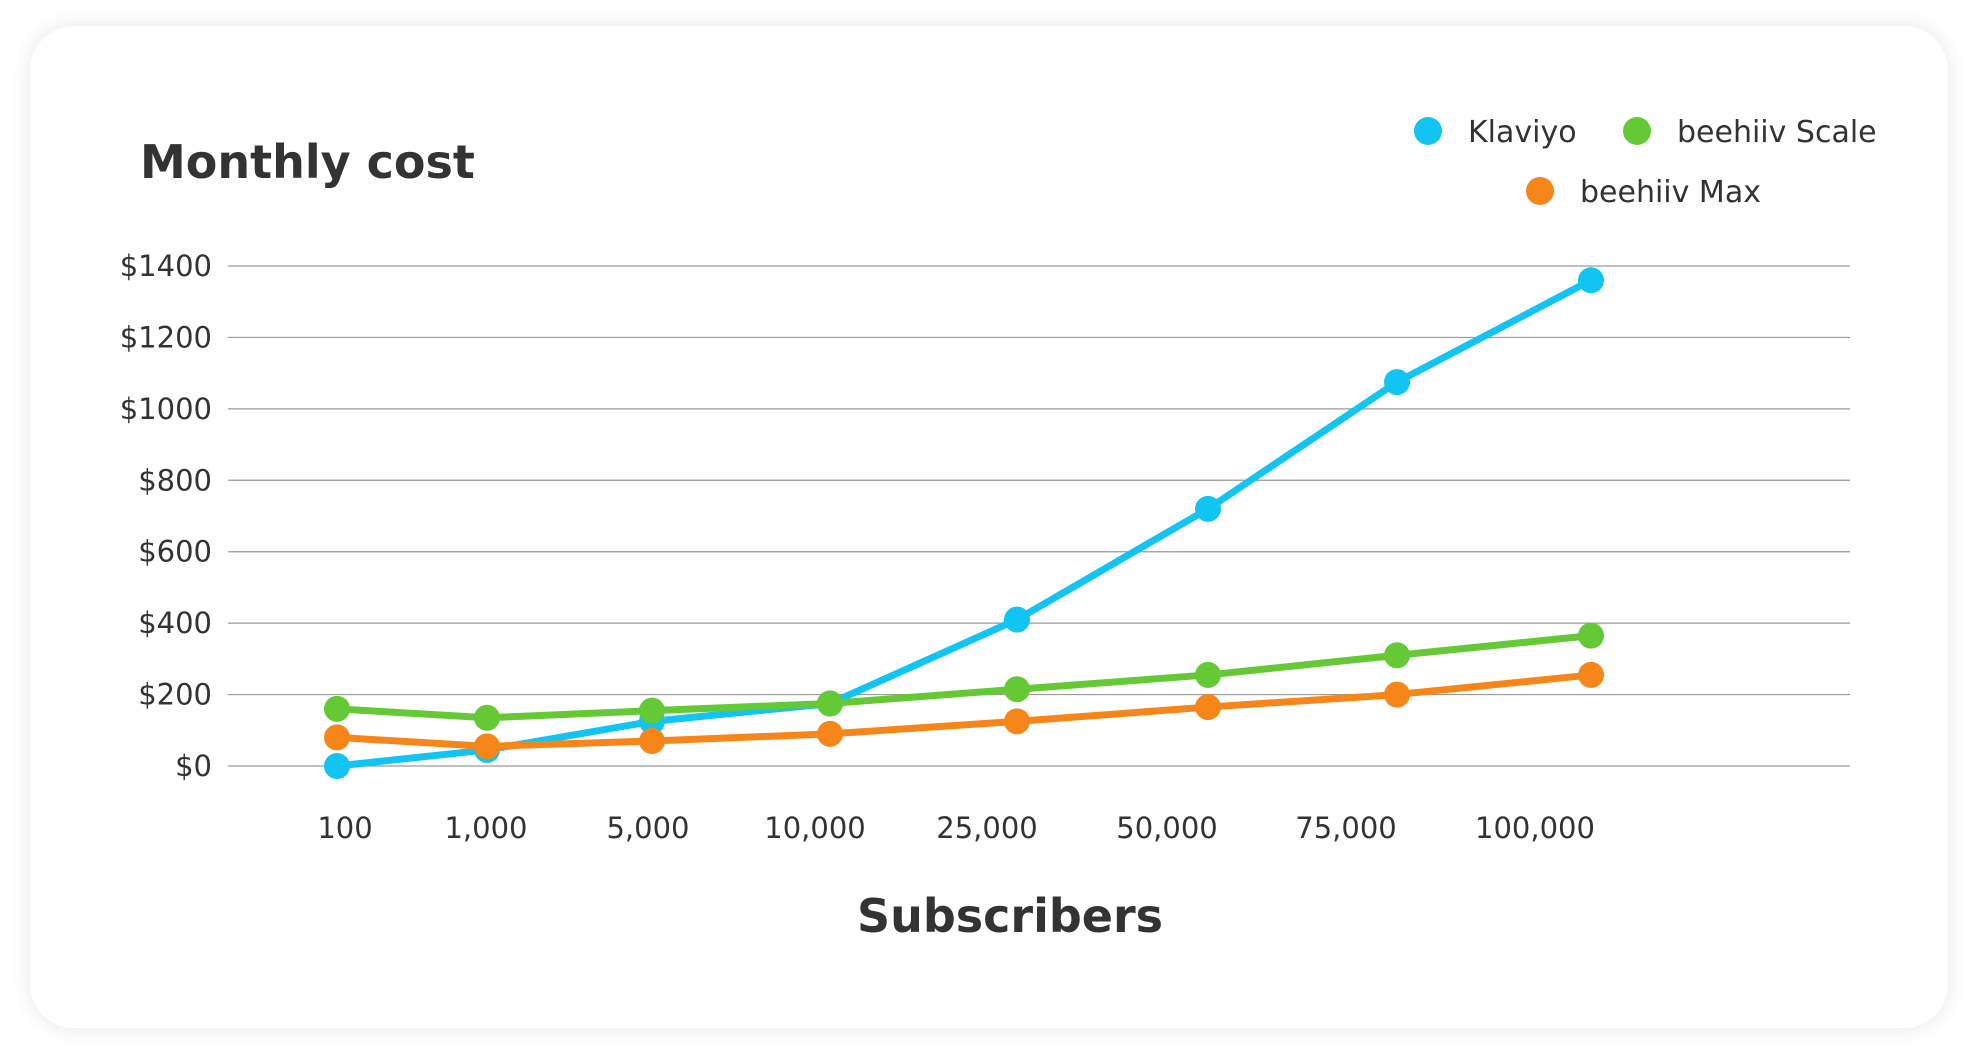  Describe the element at coordinates (1777, 132) in the screenshot. I see `legend-label: beehiiv Scale` at that location.